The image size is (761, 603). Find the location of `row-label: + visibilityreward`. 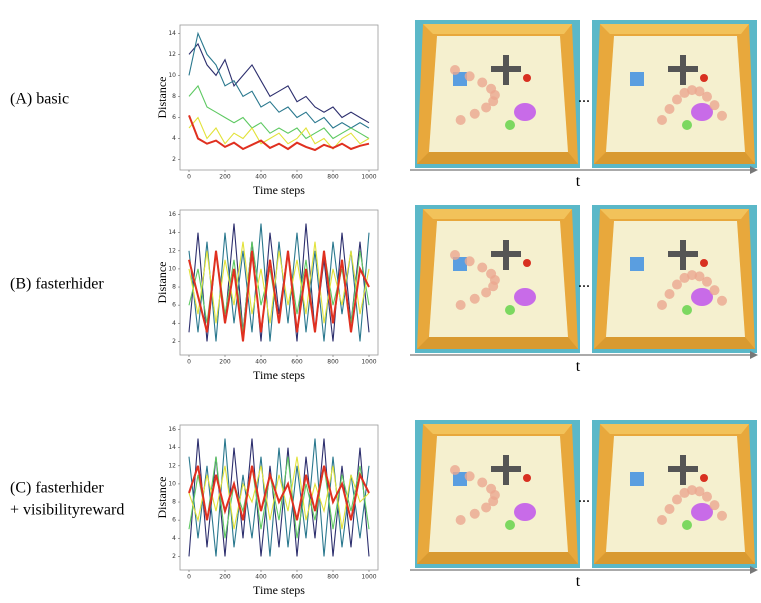

row-label: + visibilityreward is located at coordinates (67, 510).